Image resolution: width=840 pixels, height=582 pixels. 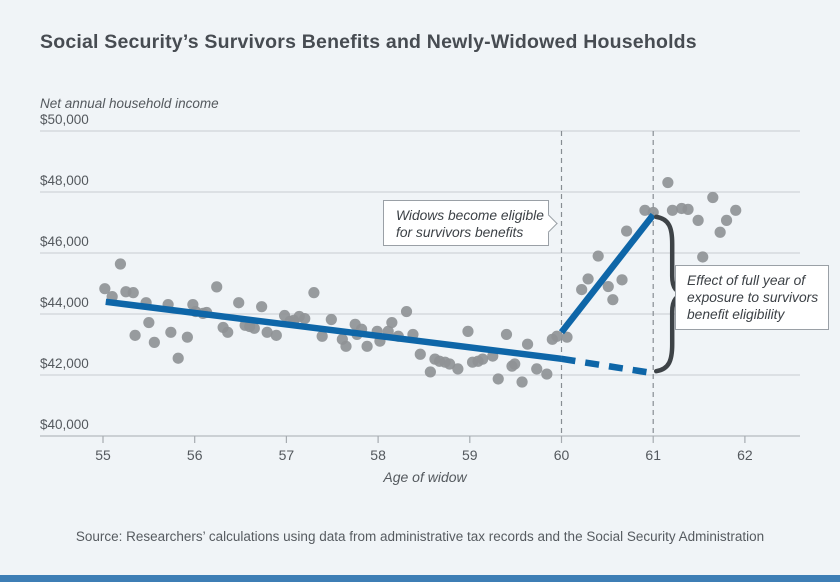 What do you see at coordinates (746, 280) in the screenshot?
I see `callout-line: Effect of full year of` at bounding box center [746, 280].